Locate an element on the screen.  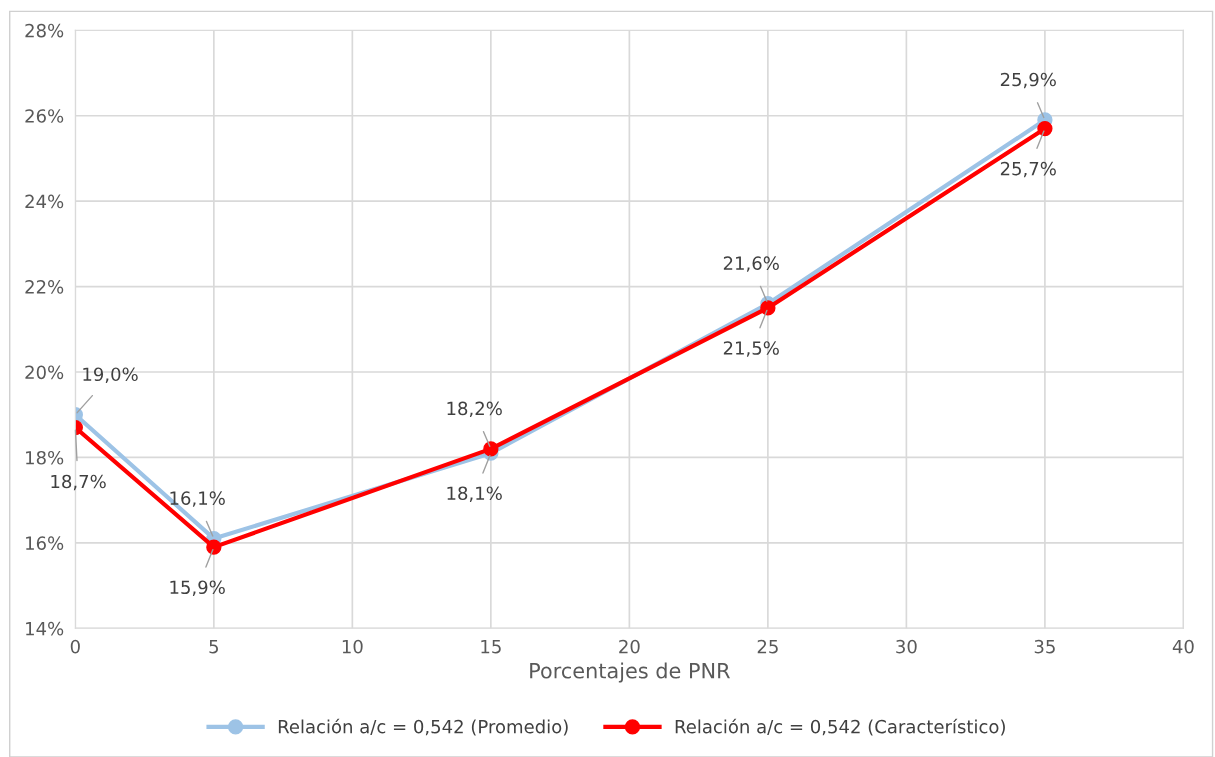
data-label: 25,7% is located at coordinates (1028, 169).